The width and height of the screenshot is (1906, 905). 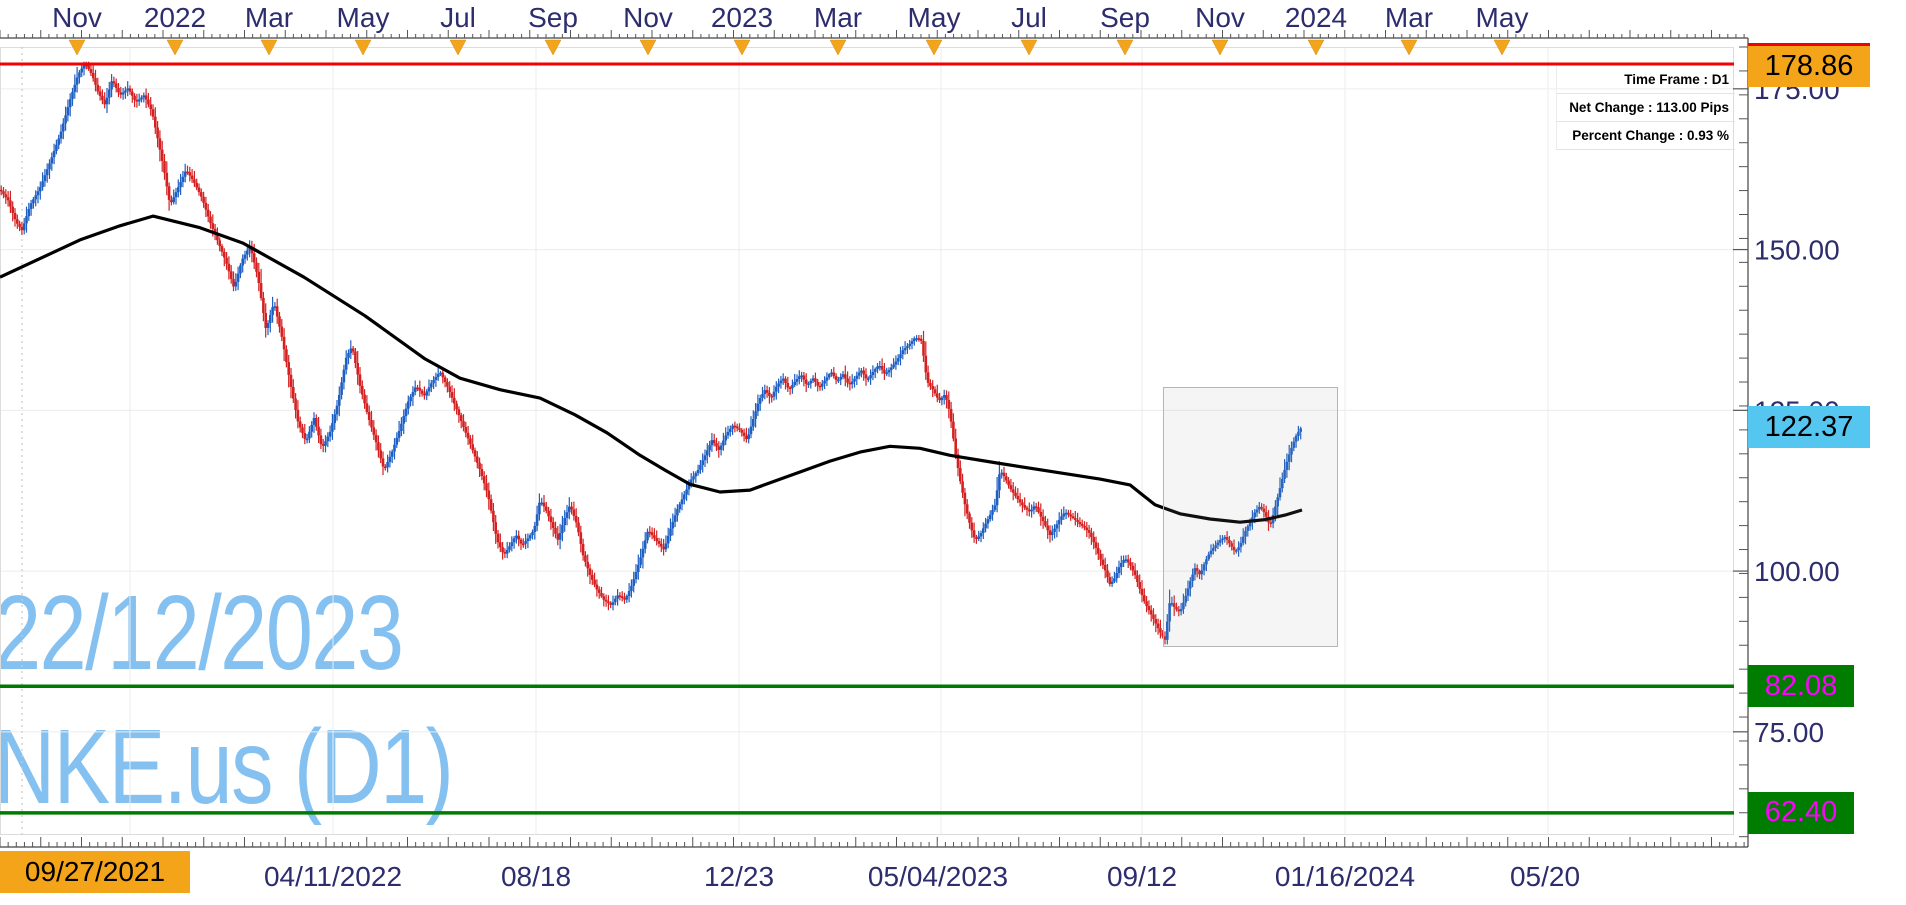 I want to click on info-net-change: Net Change : 113.00 Pips, so click(x=1646, y=108).